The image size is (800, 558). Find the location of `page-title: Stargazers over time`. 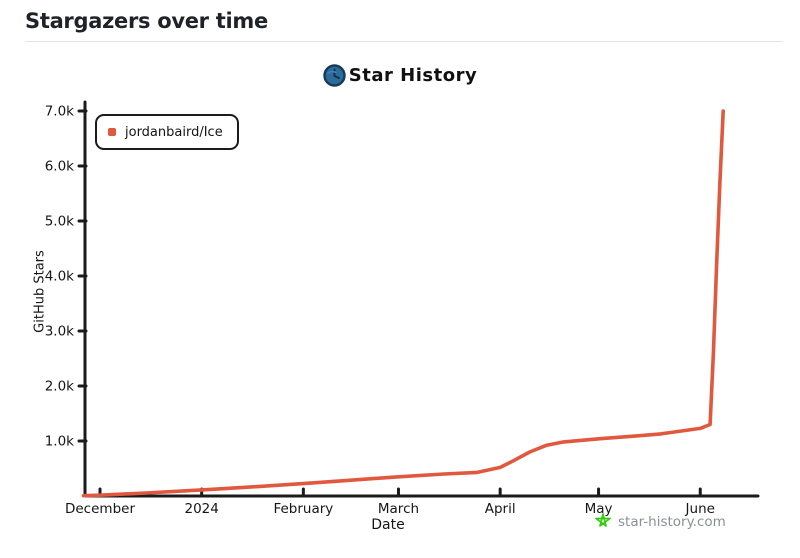

page-title: Stargazers over time is located at coordinates (146, 21).